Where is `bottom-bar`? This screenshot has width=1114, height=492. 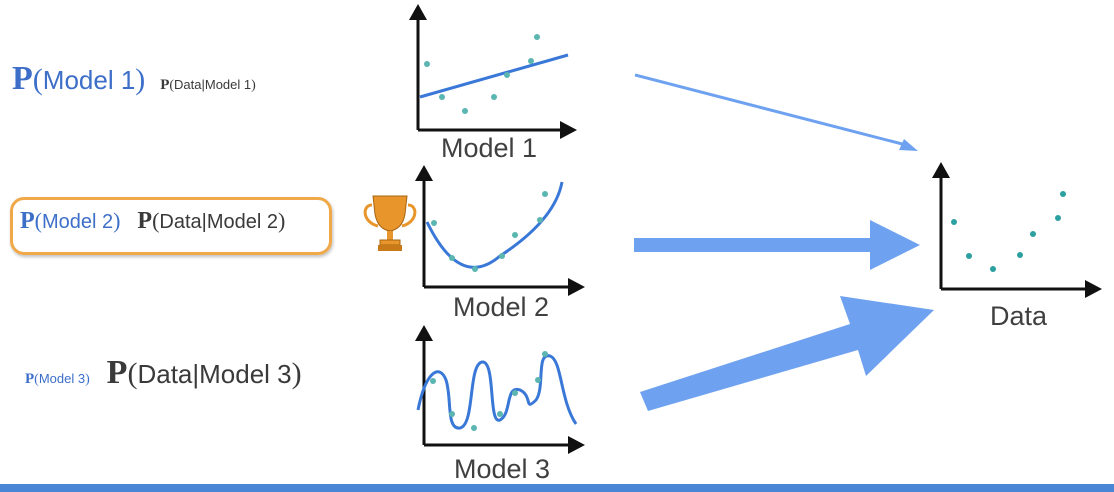 bottom-bar is located at coordinates (557, 488).